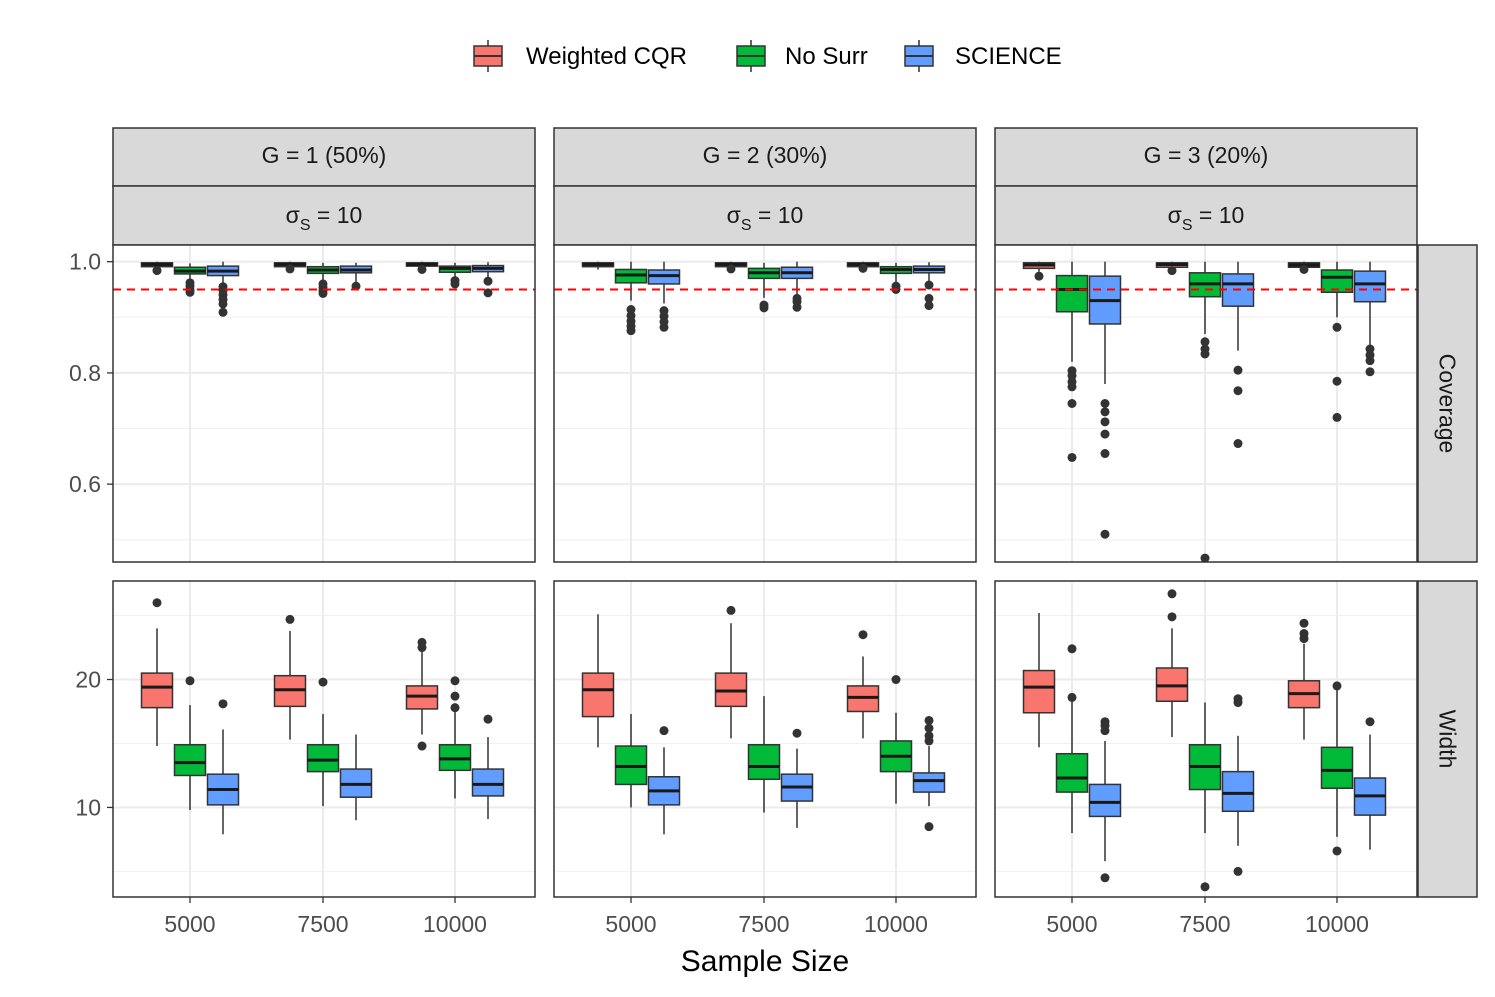 The height and width of the screenshot is (997, 1495). I want to click on strip-top-label: G = 2 (30%), so click(765, 155).